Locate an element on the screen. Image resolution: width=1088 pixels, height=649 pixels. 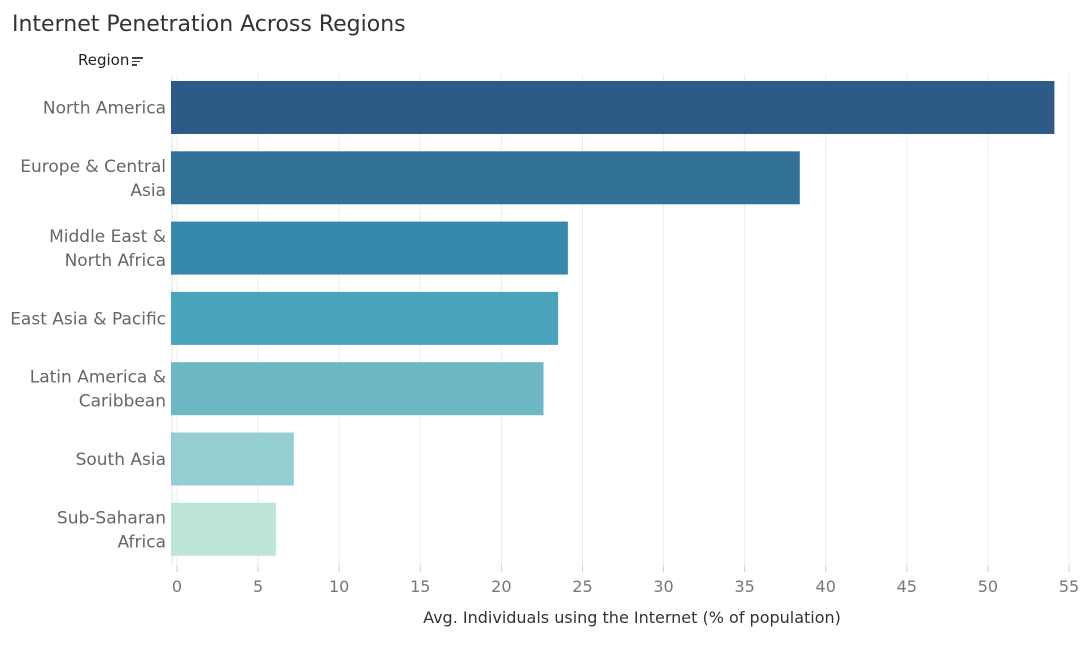
category-label: Africa is located at coordinates (142, 542).